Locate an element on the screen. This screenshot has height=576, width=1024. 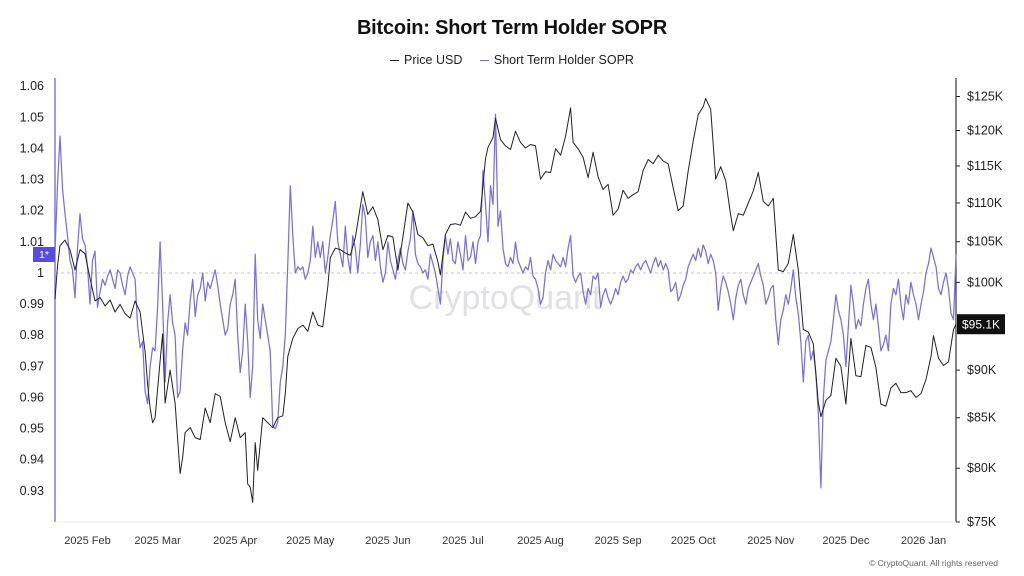
last-price-label: $95.1K is located at coordinates (981, 325).